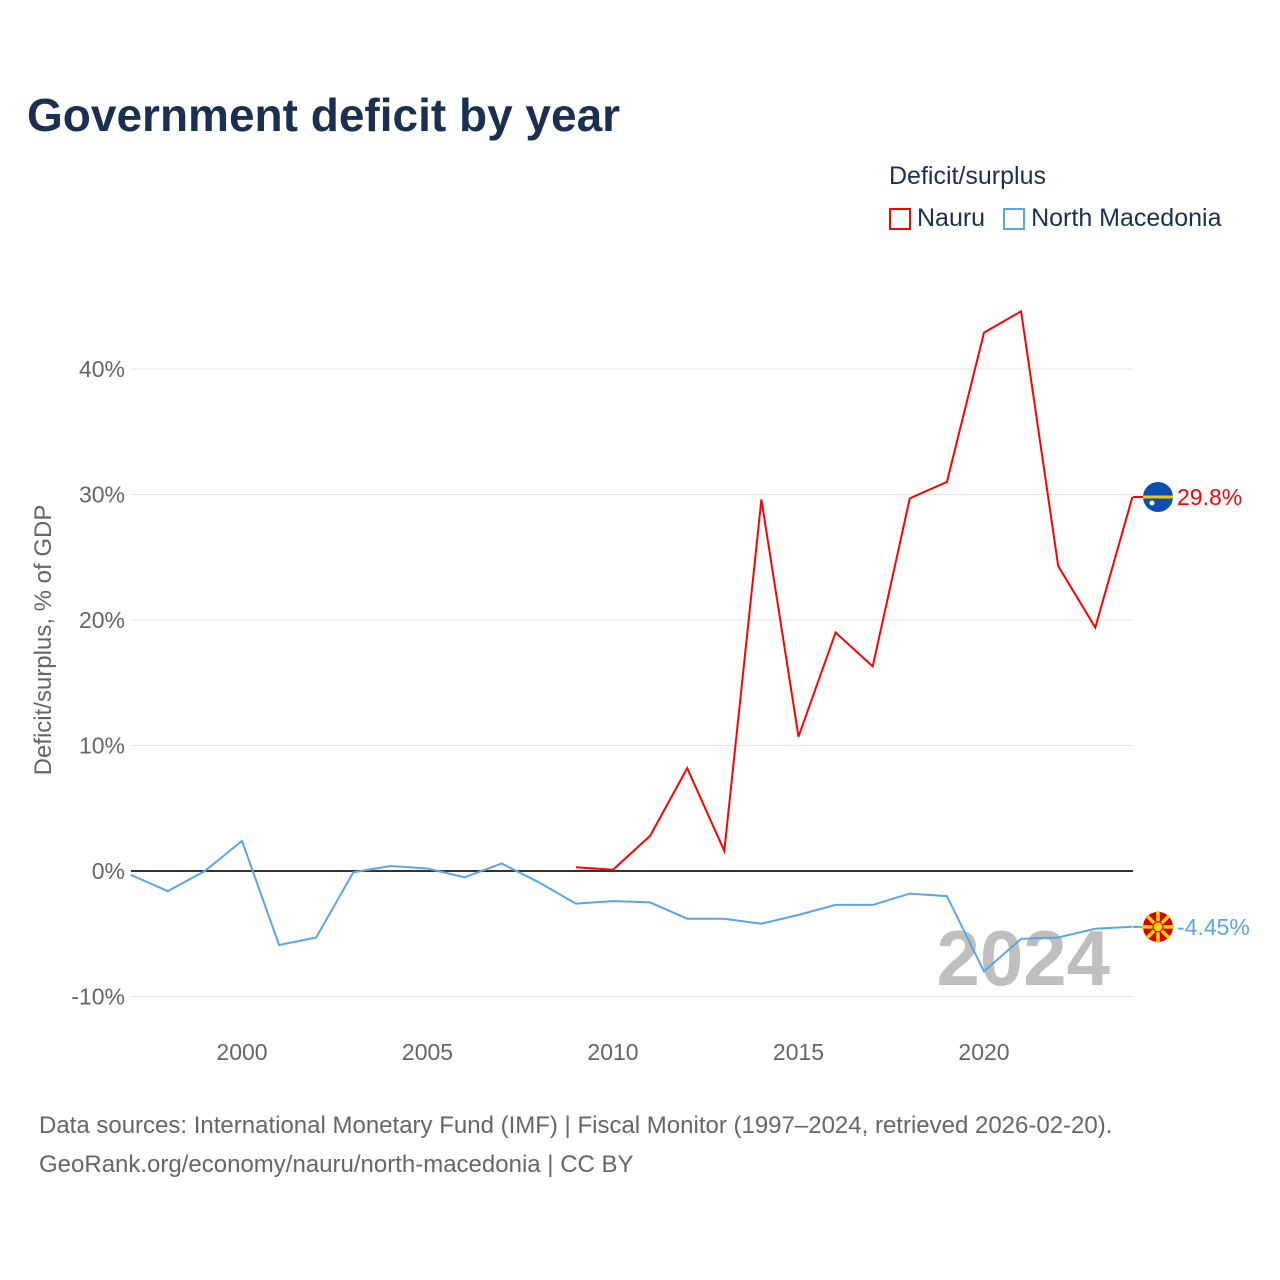 The height and width of the screenshot is (1280, 1280). Describe the element at coordinates (798, 1052) in the screenshot. I see `x-tick-label: 2015` at that location.